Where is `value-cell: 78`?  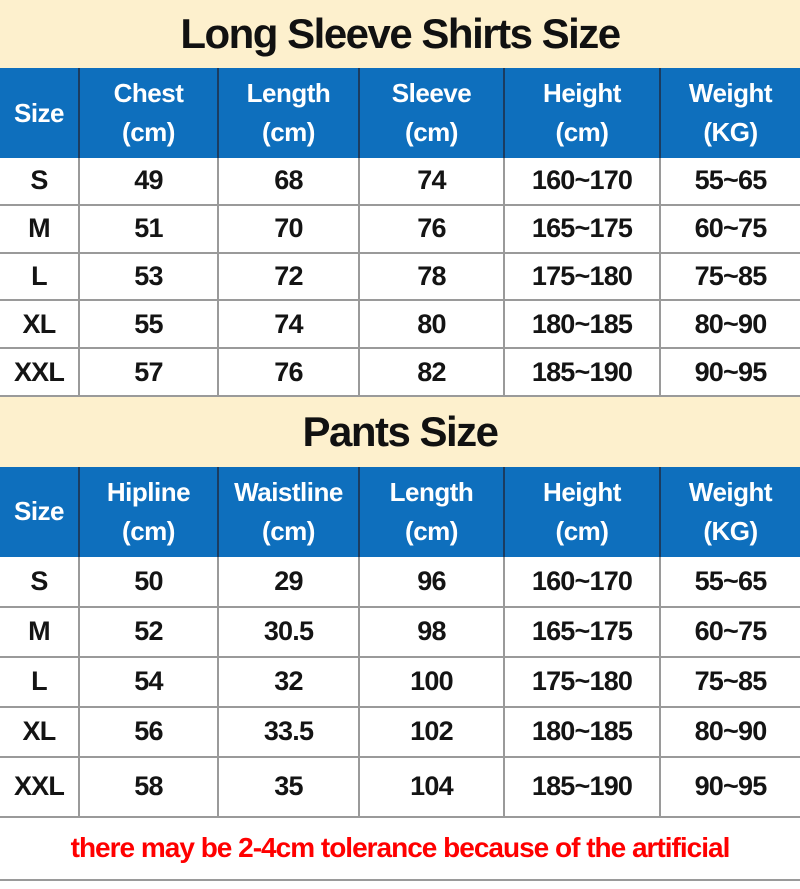 value-cell: 78 is located at coordinates (430, 276).